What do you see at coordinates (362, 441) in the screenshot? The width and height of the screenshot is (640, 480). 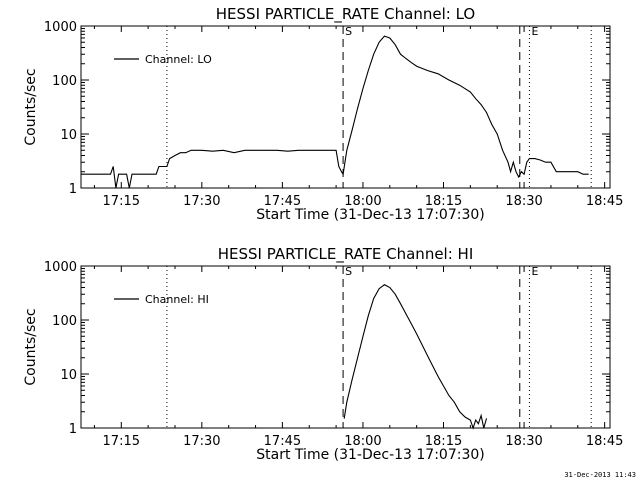 I see `hi-x-tick-label: 18:00` at bounding box center [362, 441].